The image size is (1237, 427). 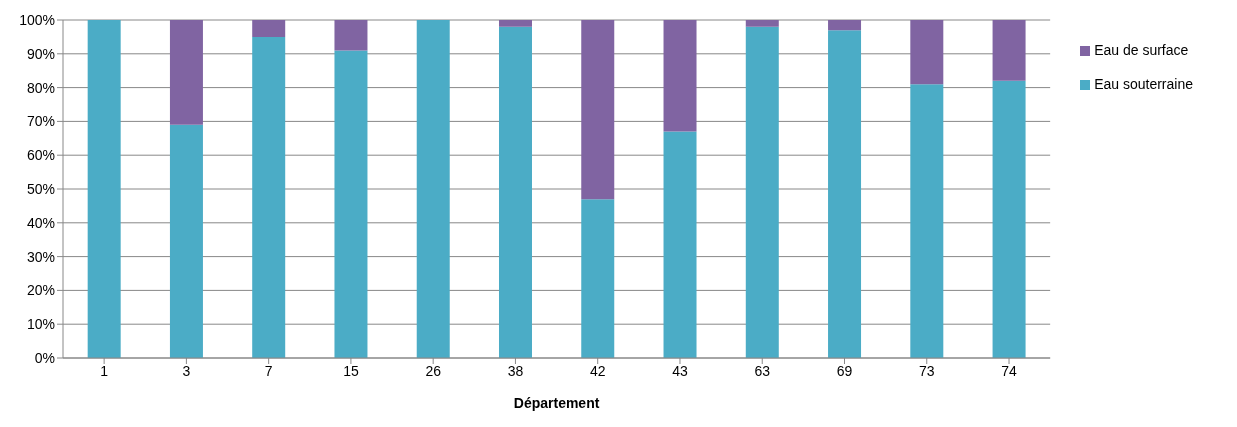 I want to click on x-tick-label: 63, so click(x=762, y=370).